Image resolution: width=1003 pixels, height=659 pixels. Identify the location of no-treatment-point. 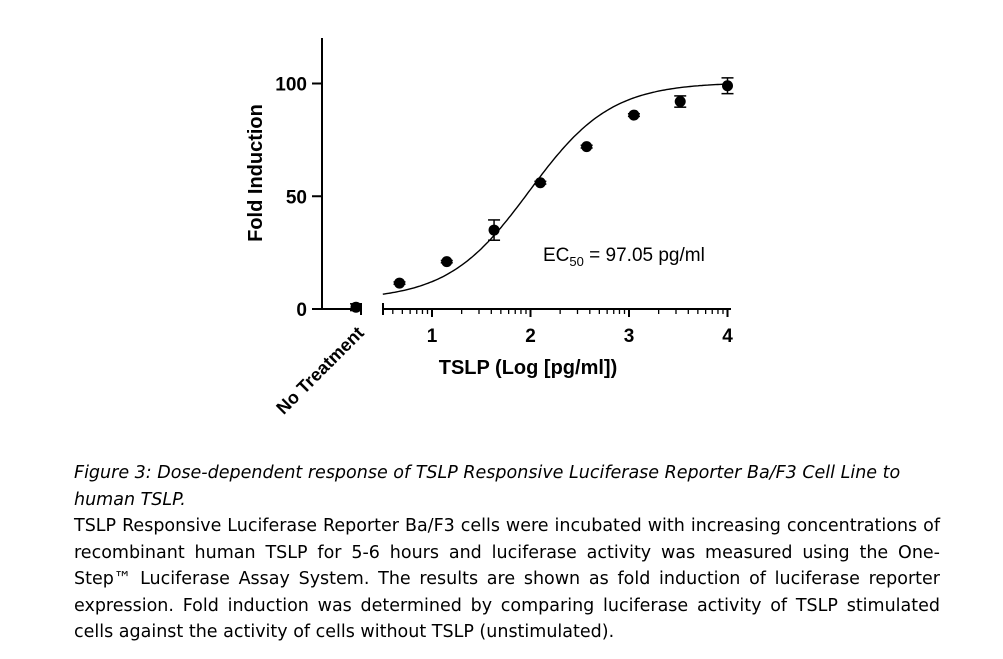
(356, 307).